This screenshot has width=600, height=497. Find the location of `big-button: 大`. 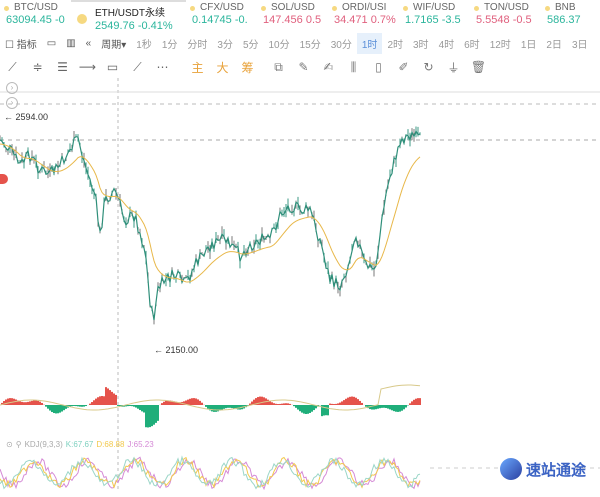

big-button: 大 is located at coordinates (222, 67).